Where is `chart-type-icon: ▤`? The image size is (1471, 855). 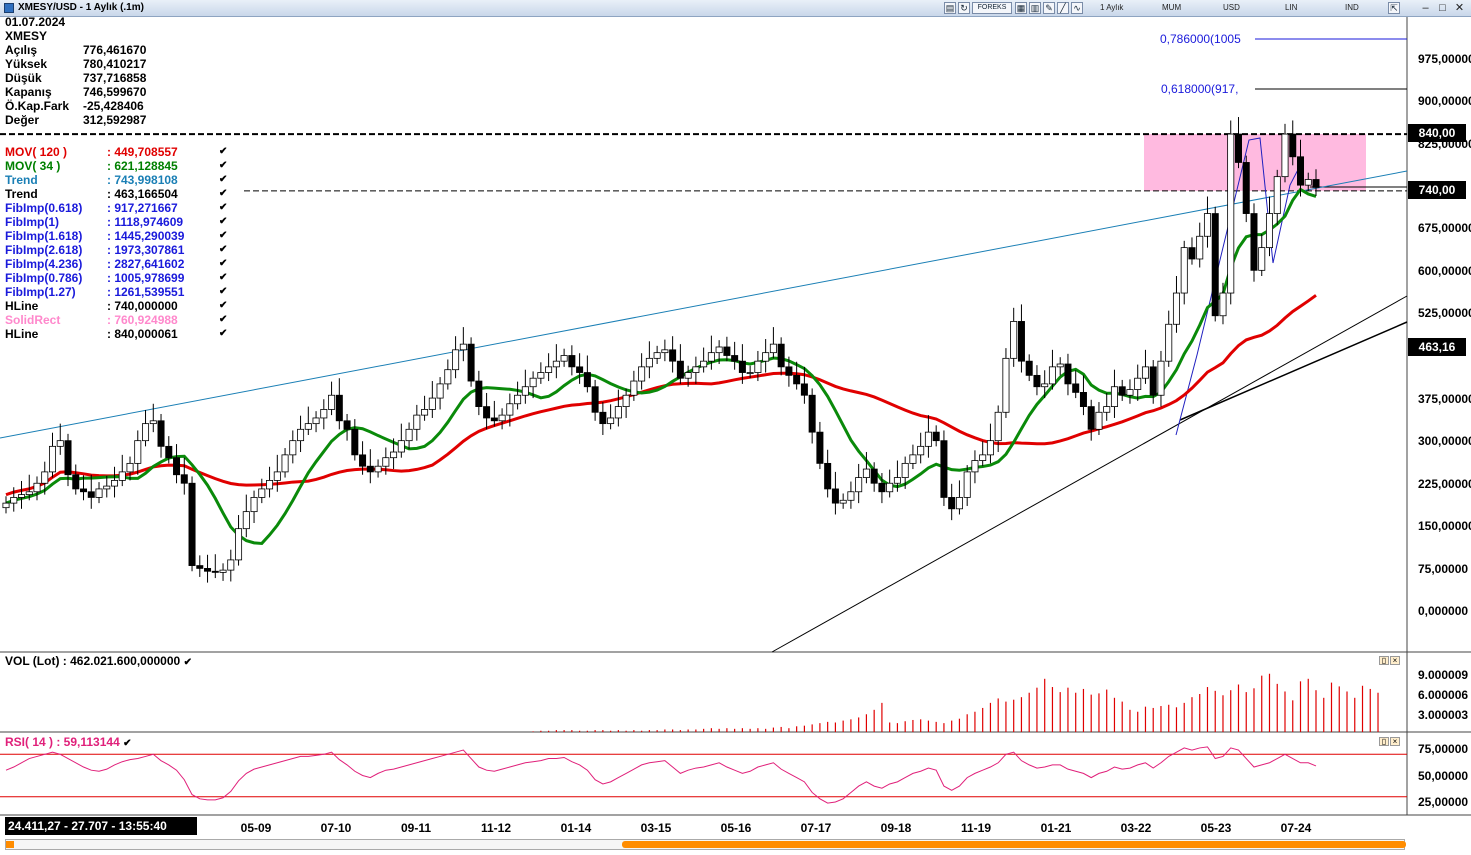
chart-type-icon: ▤ is located at coordinates (950, 8).